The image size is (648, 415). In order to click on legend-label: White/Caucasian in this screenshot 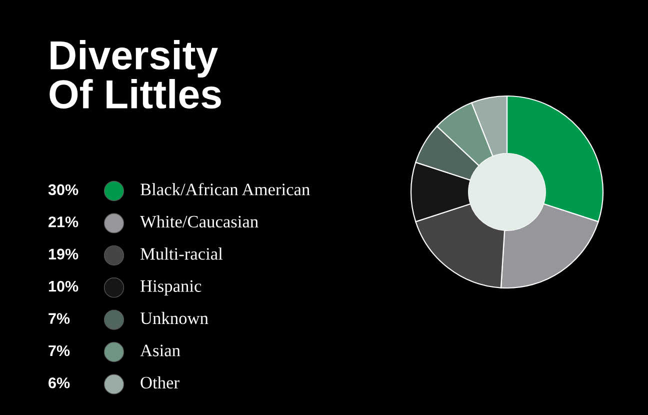, I will do `click(199, 221)`.